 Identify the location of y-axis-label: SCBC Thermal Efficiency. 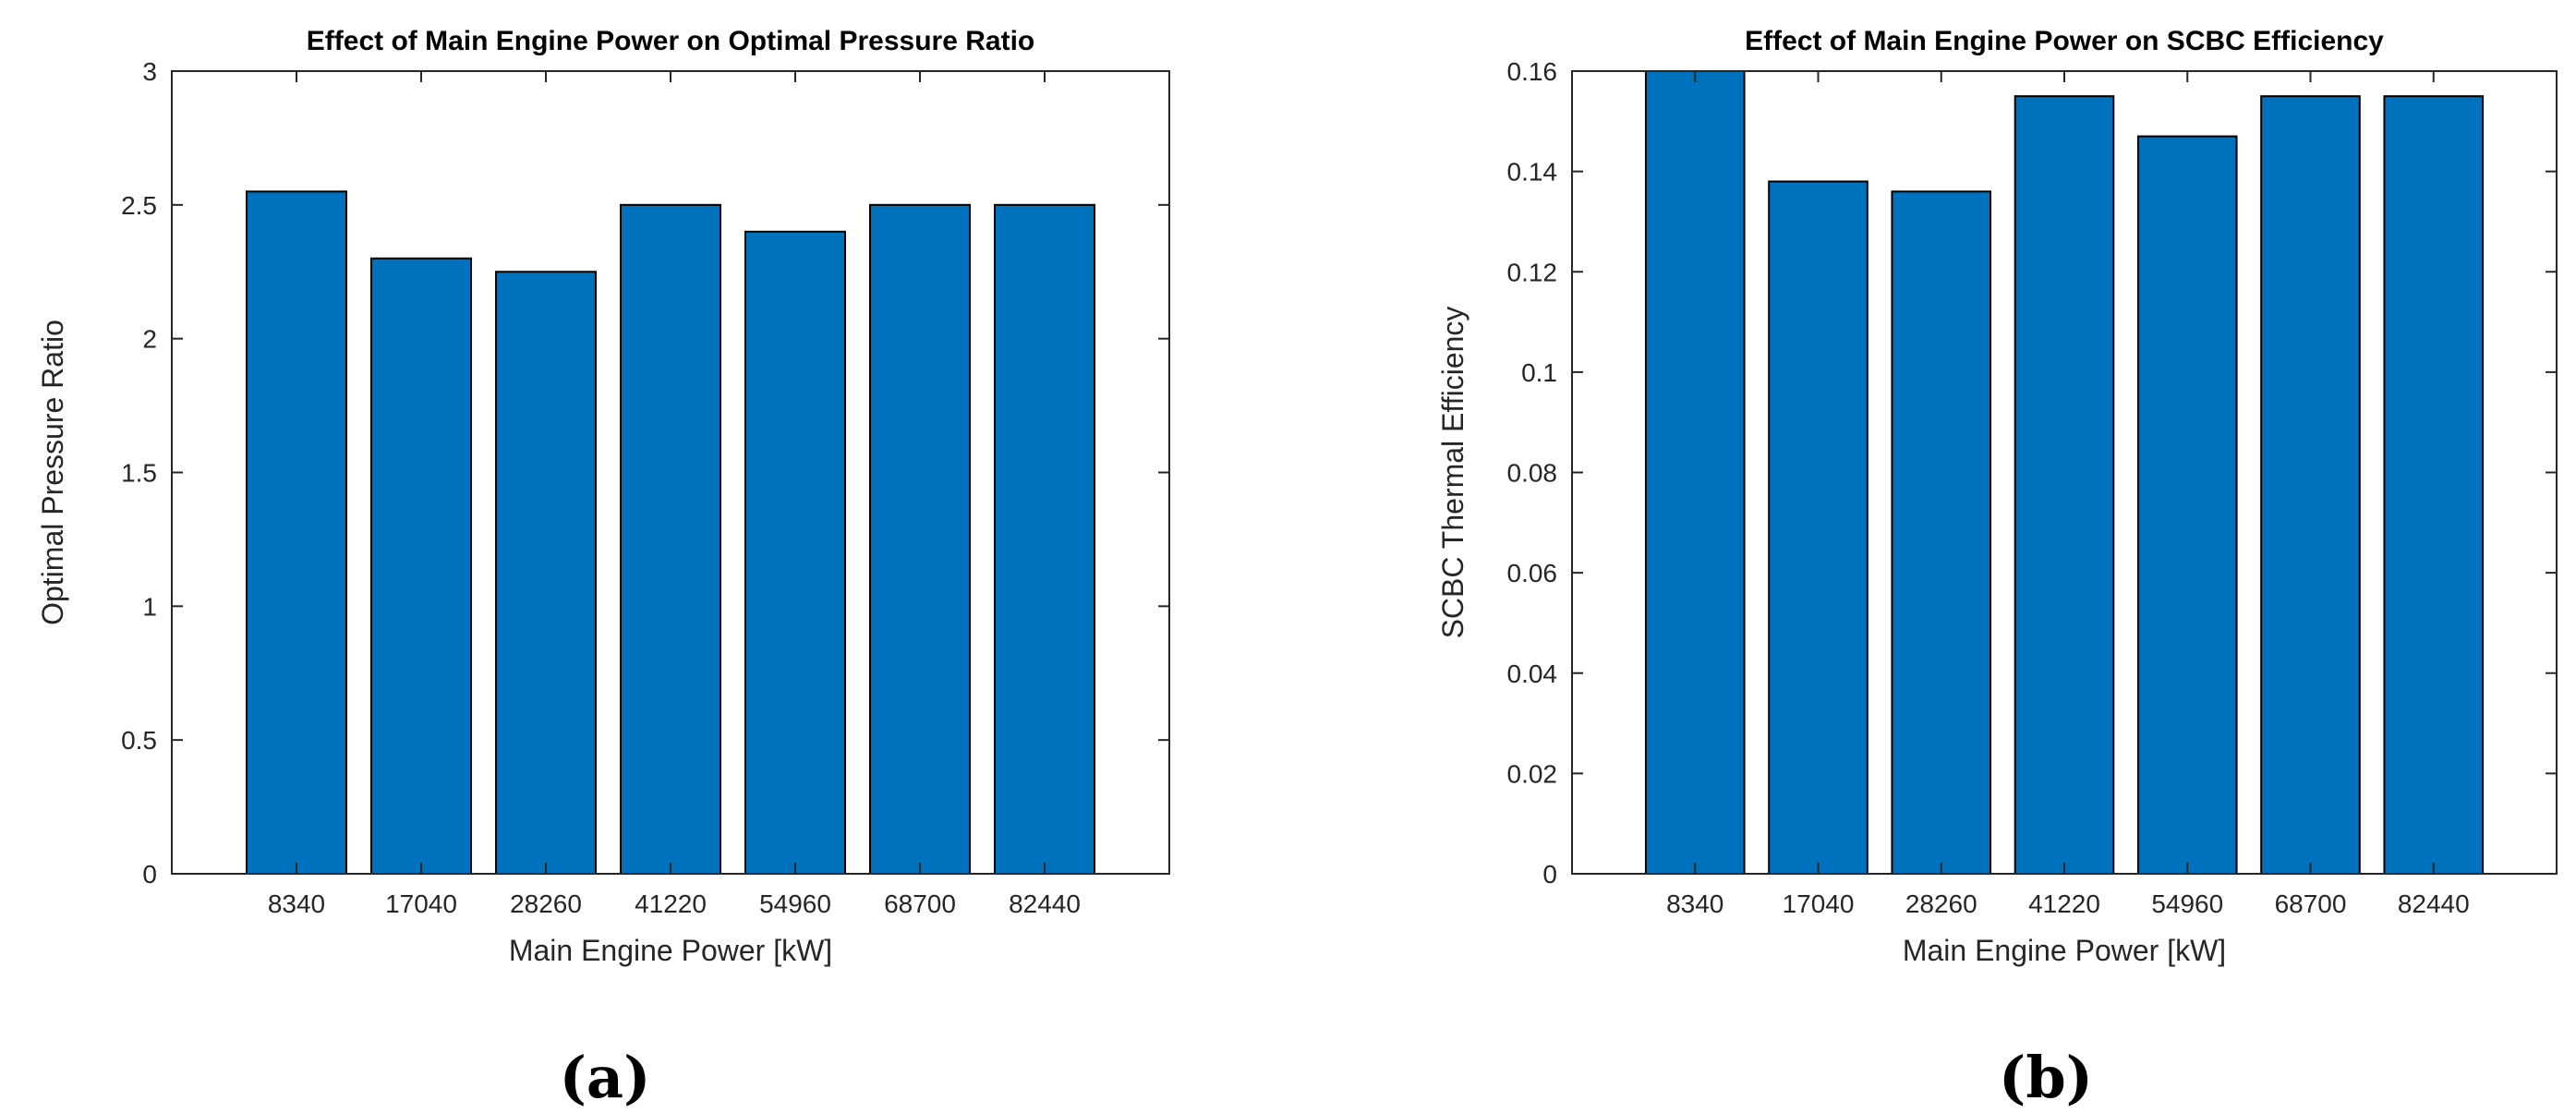
(1452, 473).